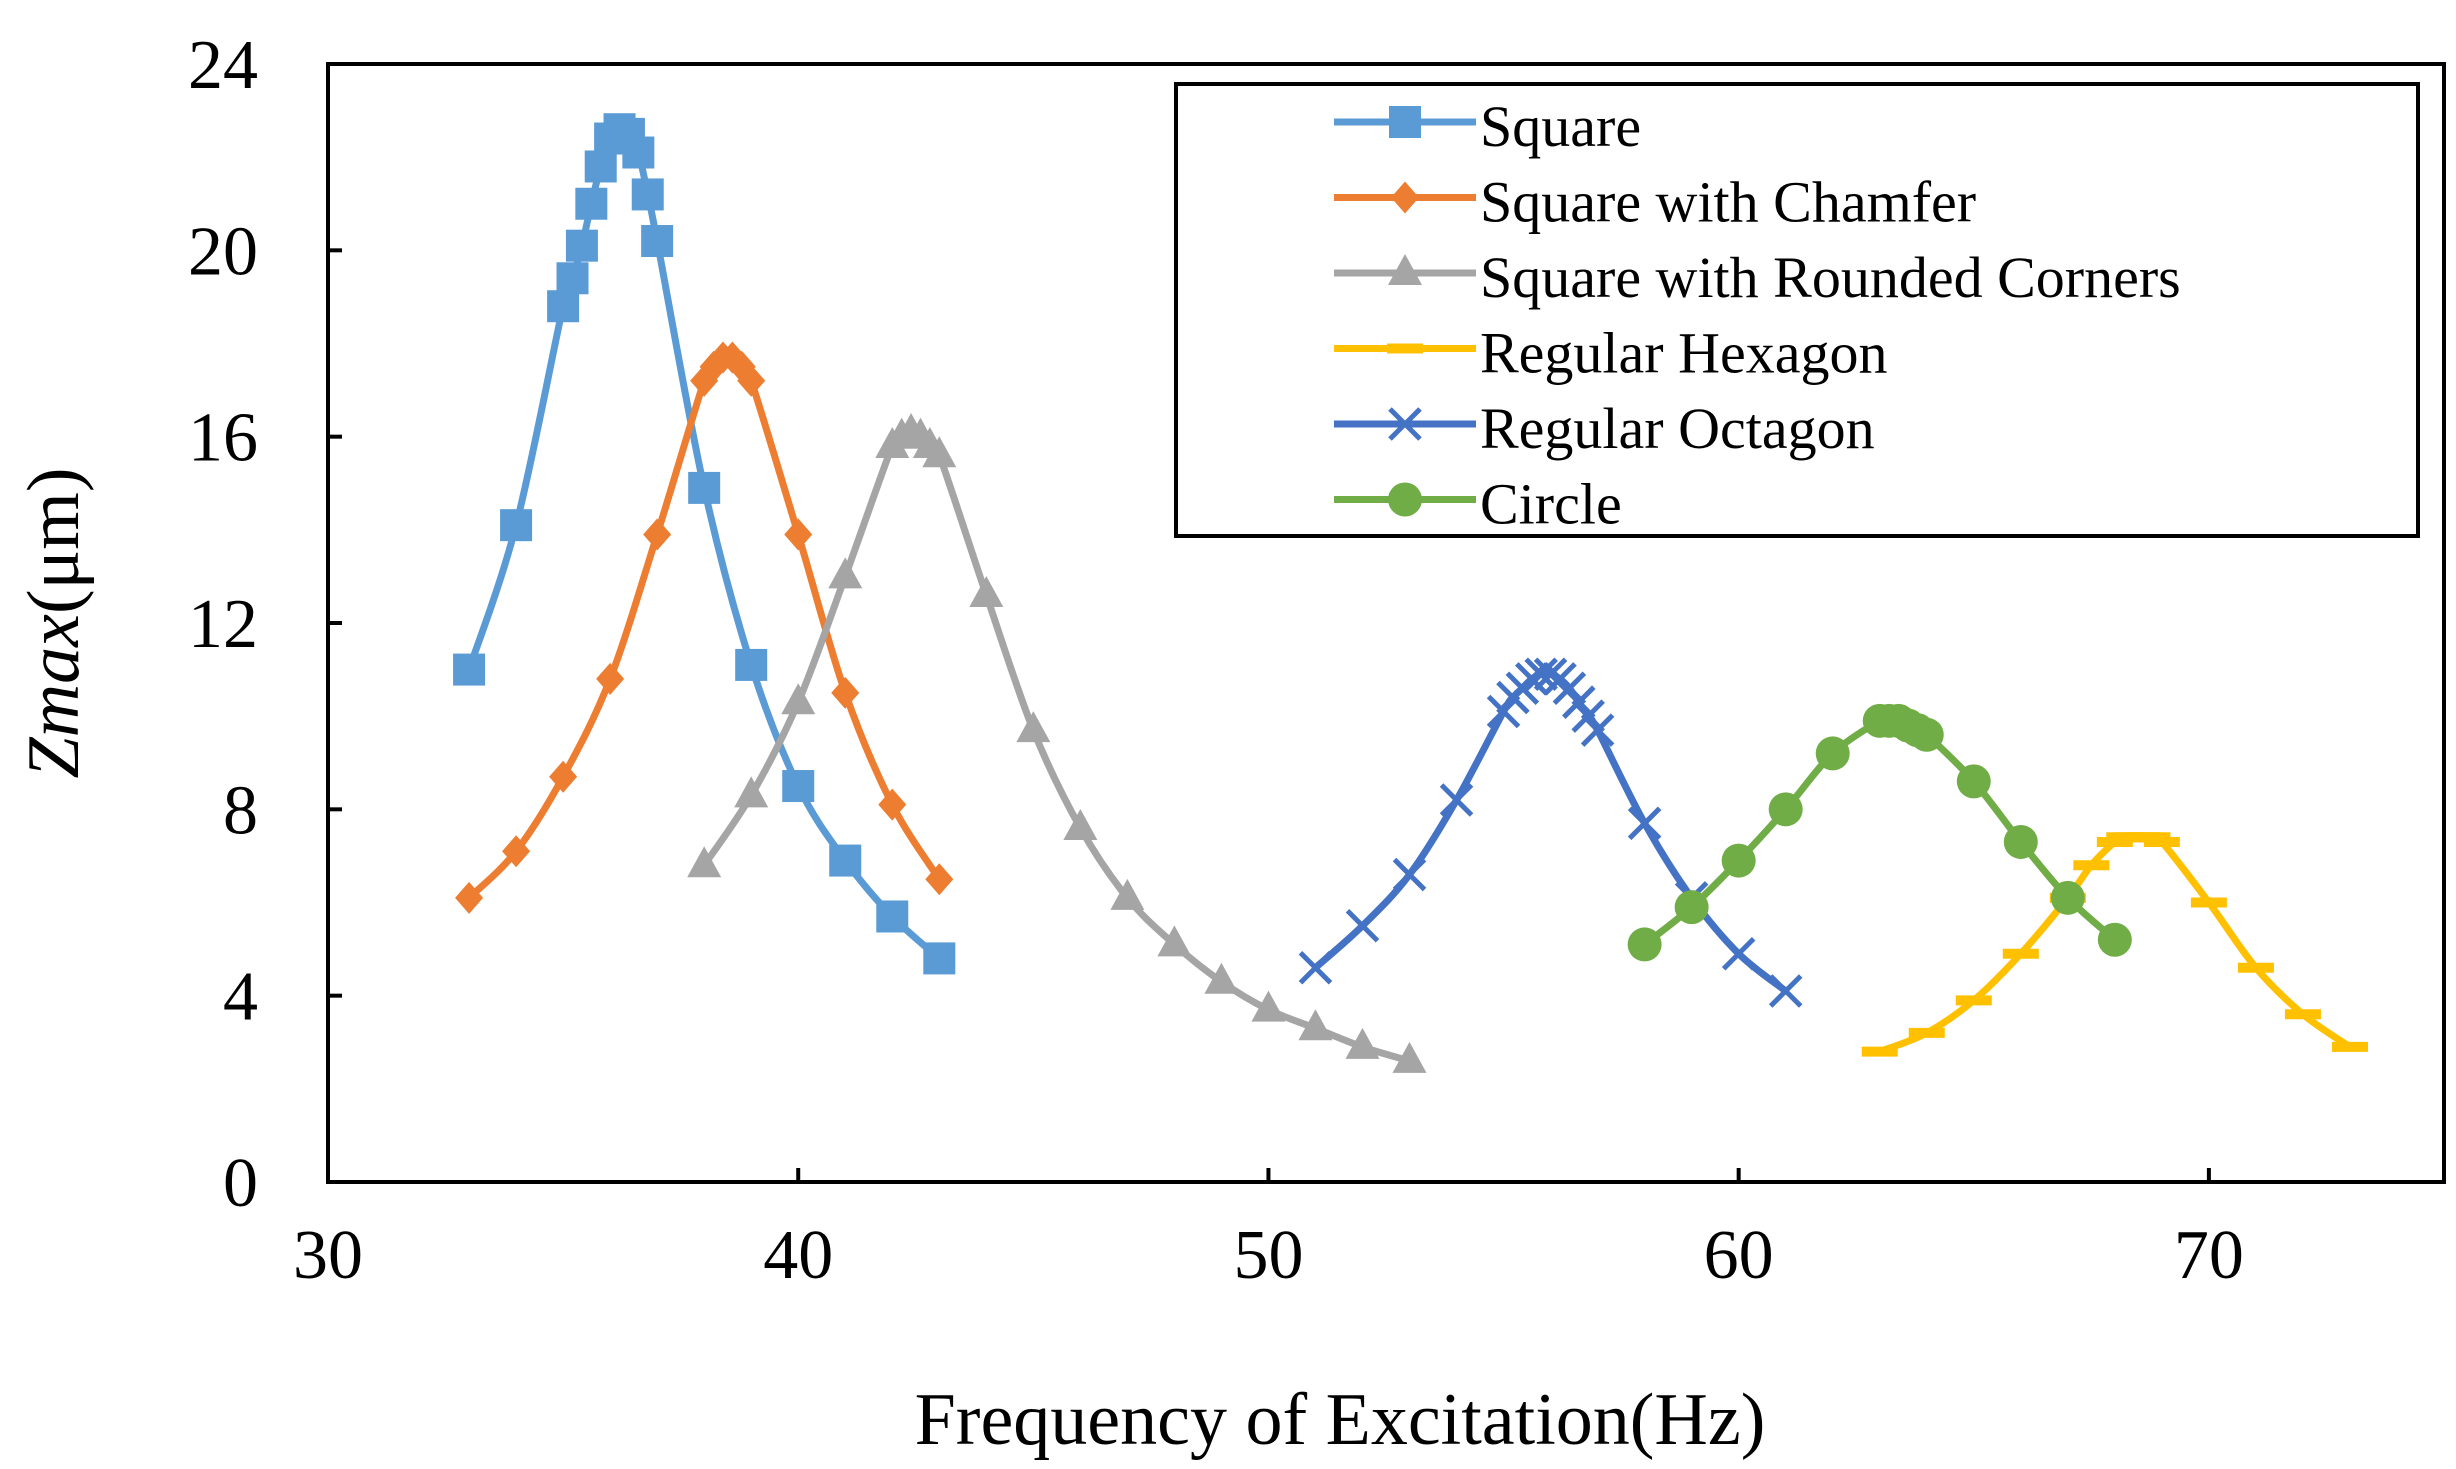 This screenshot has width=2456, height=1469. Describe the element at coordinates (54, 541) in the screenshot. I see `y-axis-label-unit: (μm)` at that location.